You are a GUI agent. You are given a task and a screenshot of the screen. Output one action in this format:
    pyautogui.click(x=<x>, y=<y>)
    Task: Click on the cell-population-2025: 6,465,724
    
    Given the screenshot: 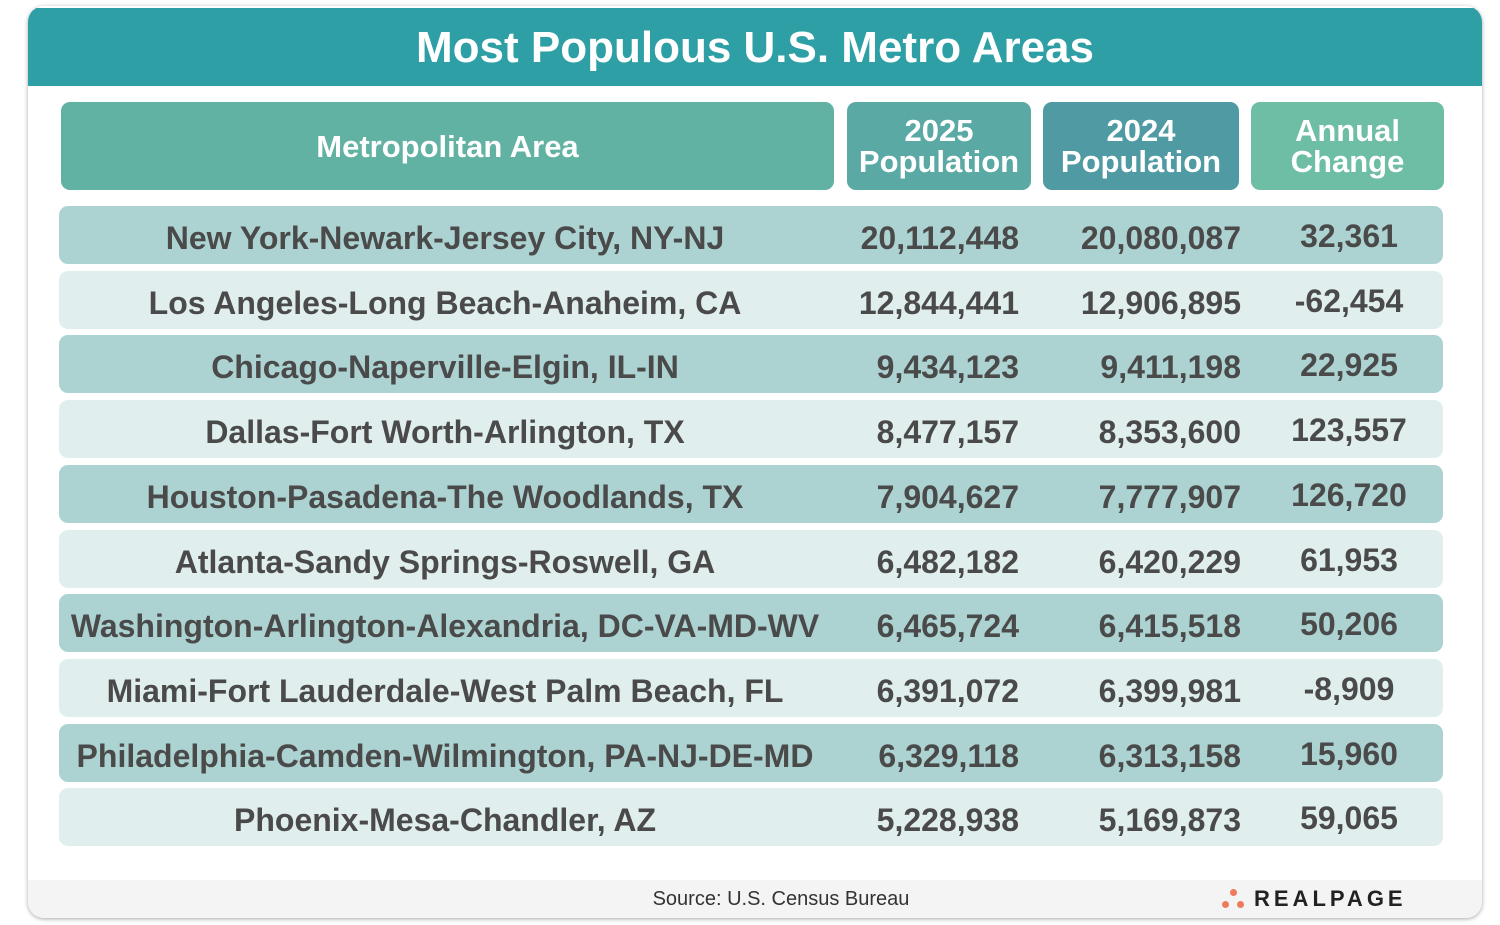 What is the action you would take?
    pyautogui.click(x=947, y=626)
    